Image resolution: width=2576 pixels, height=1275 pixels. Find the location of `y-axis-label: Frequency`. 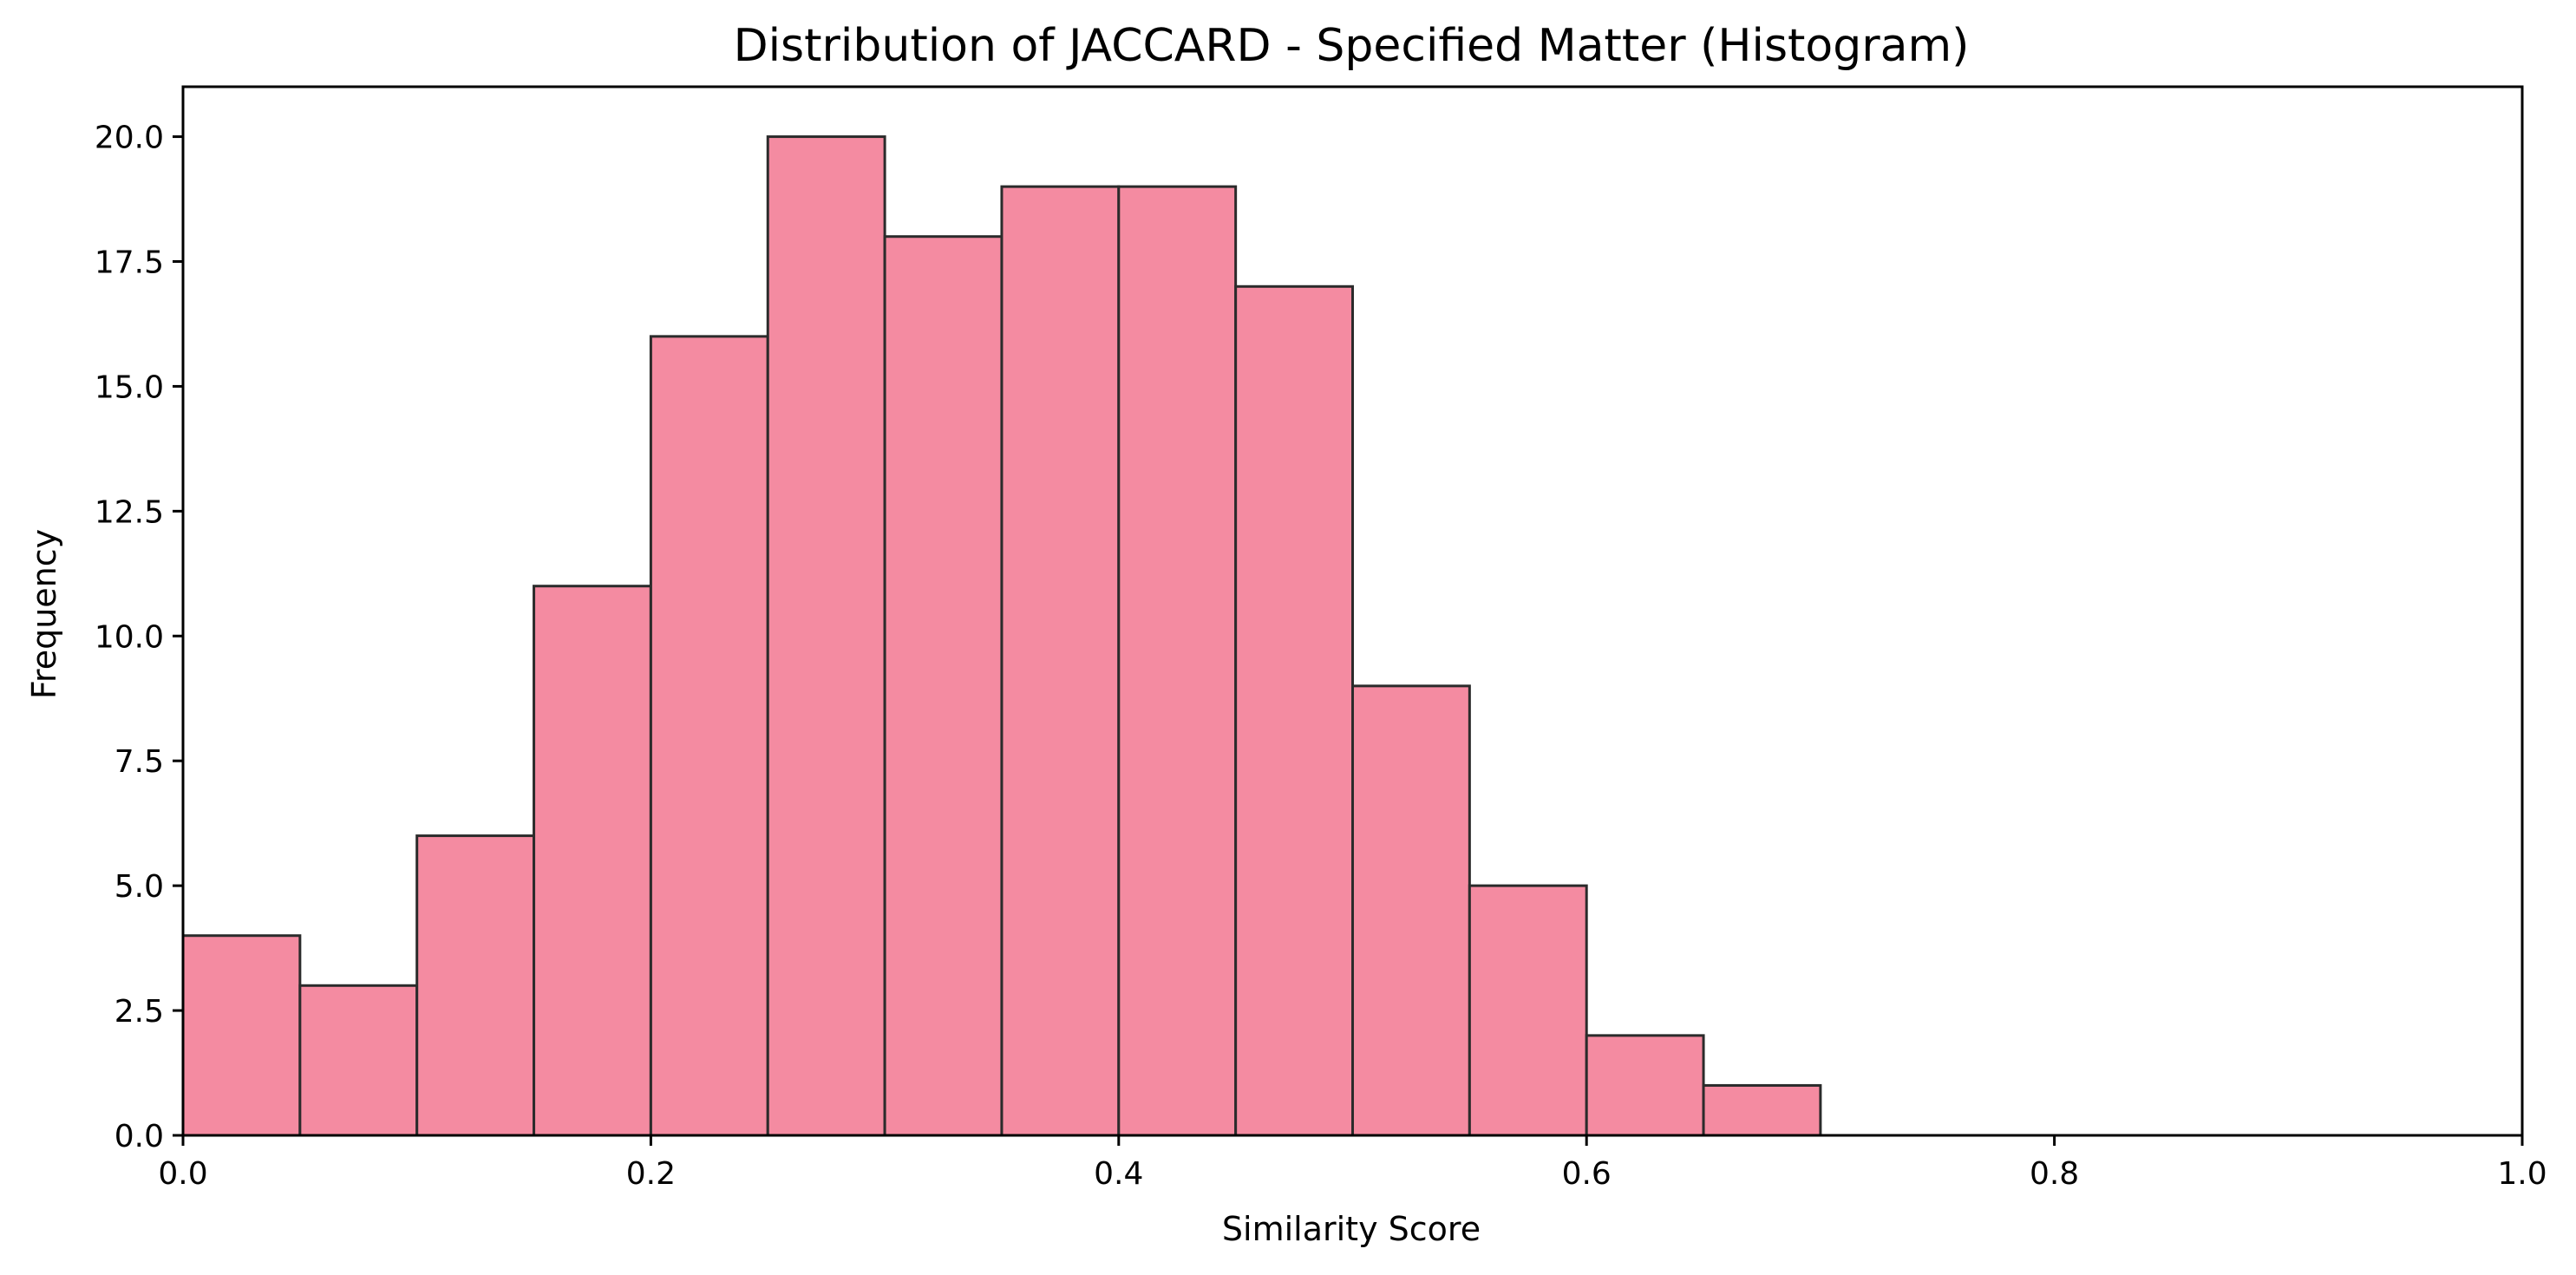

y-axis-label: Frequency is located at coordinates (44, 614).